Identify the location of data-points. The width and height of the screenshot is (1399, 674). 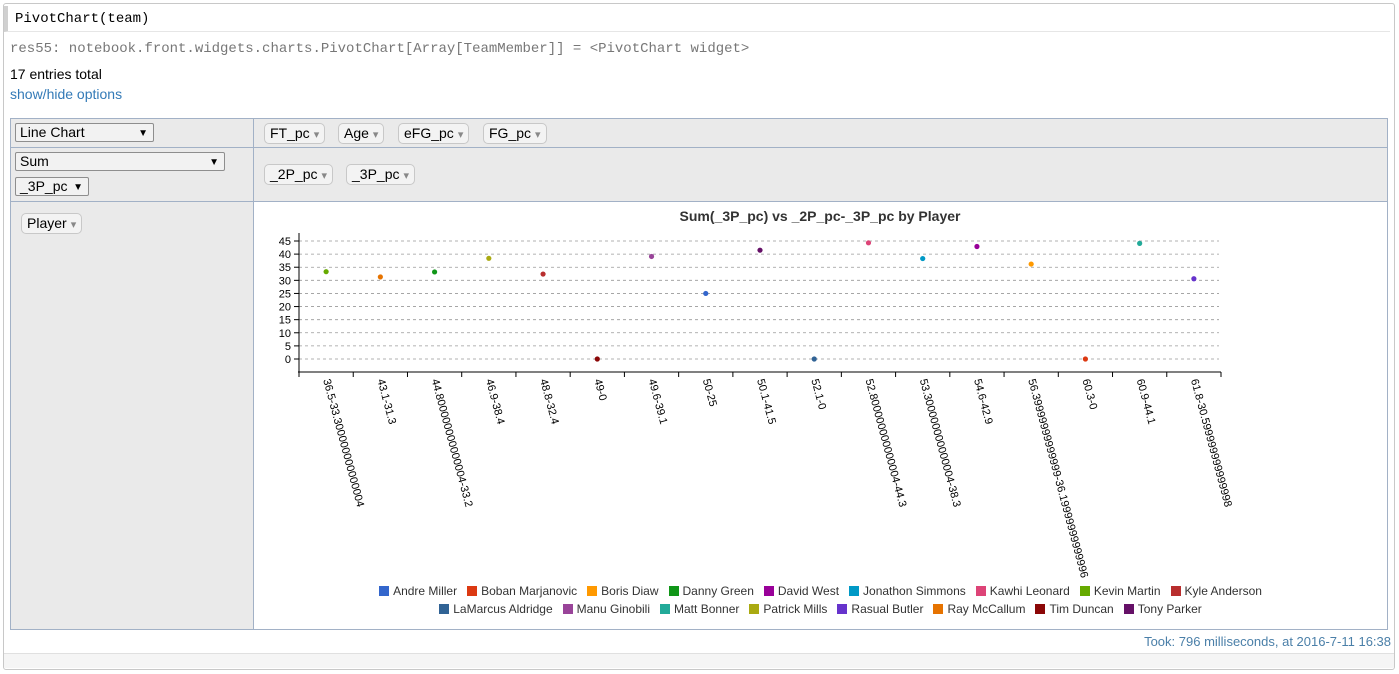
(760, 301).